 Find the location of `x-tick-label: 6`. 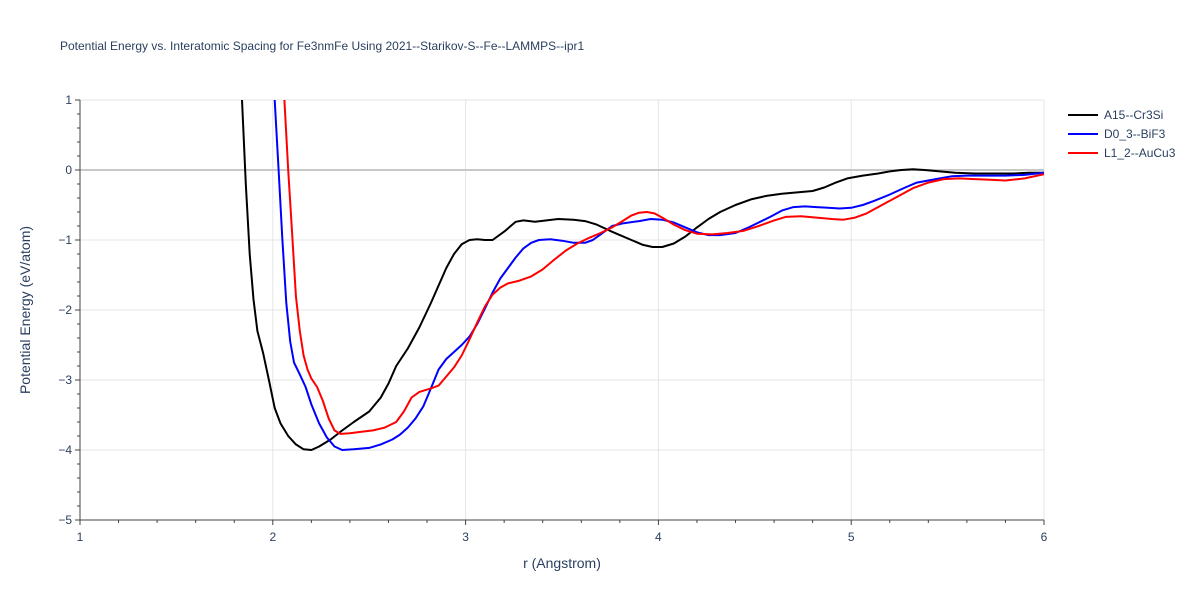

x-tick-label: 6 is located at coordinates (1044, 537).